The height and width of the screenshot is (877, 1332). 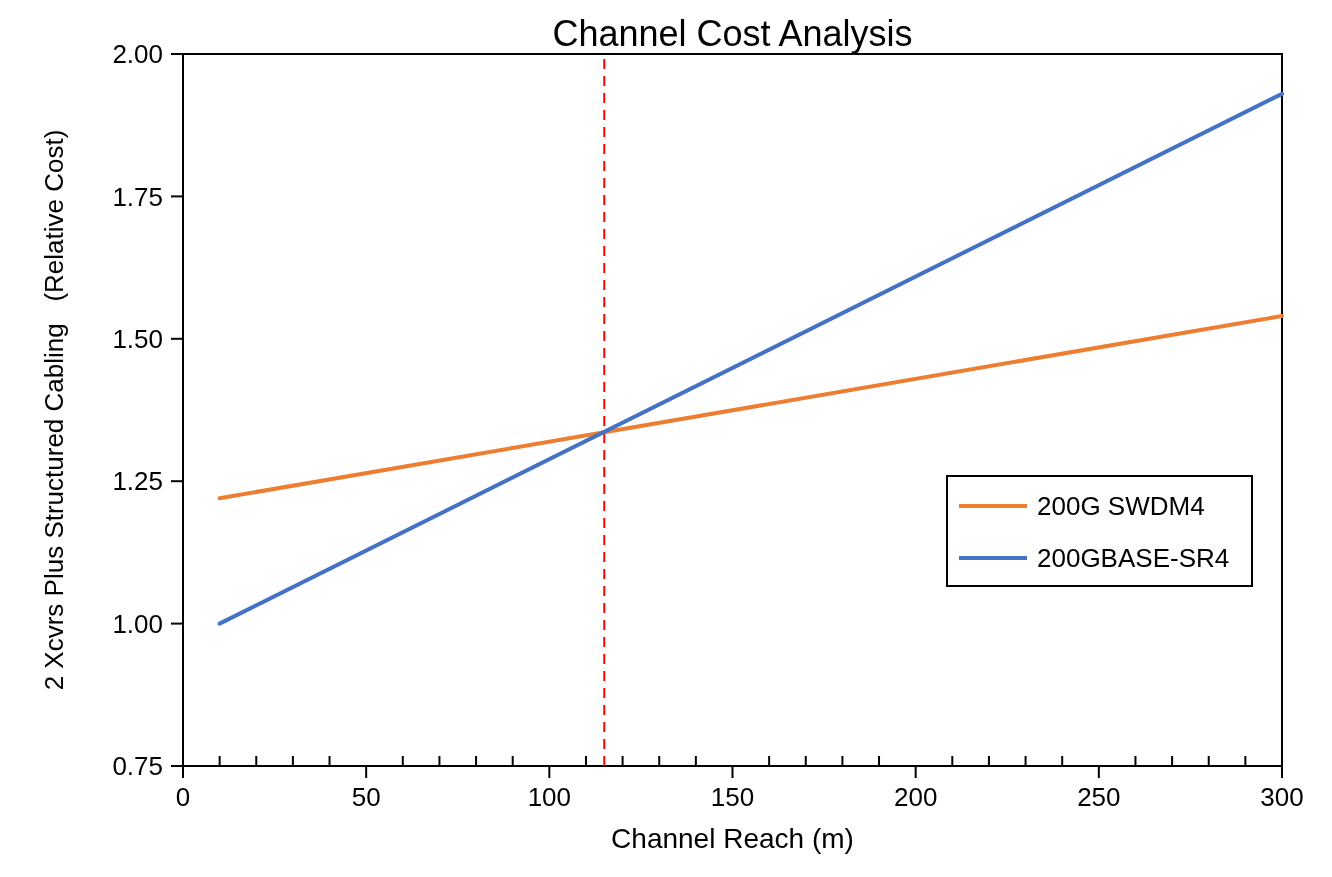 What do you see at coordinates (1282, 797) in the screenshot?
I see `x-tick-label: 300` at bounding box center [1282, 797].